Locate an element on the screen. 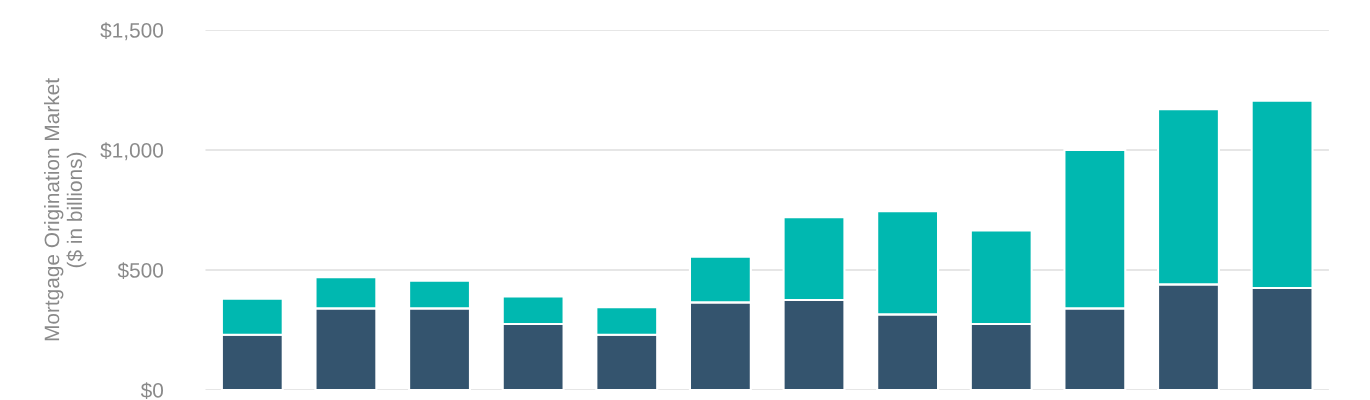 The image size is (1370, 400). y-tick-label: $1,000 is located at coordinates (132, 151).